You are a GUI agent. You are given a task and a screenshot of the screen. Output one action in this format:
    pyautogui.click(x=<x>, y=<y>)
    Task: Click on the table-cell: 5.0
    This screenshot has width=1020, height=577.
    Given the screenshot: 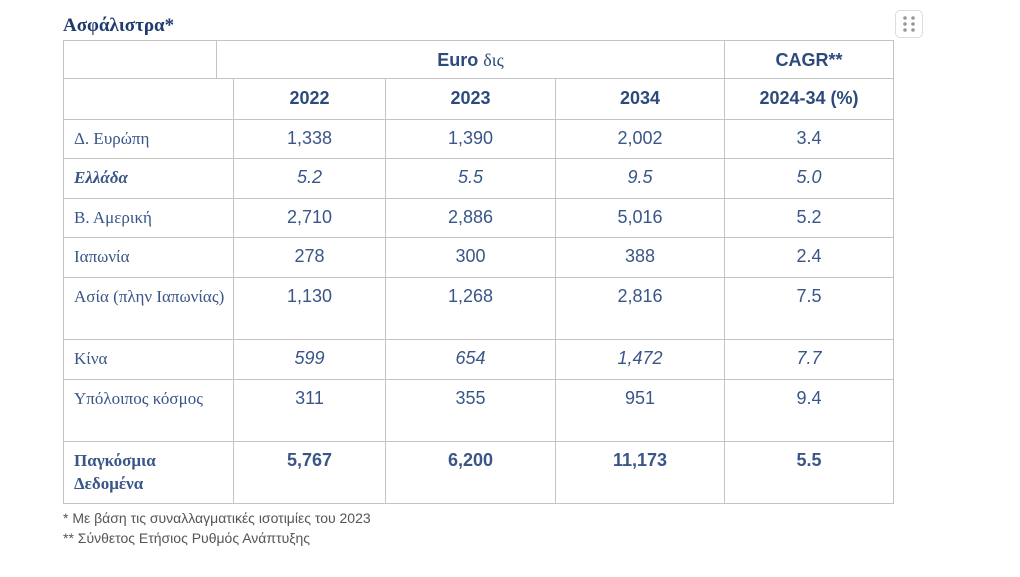 What is the action you would take?
    pyautogui.click(x=809, y=178)
    